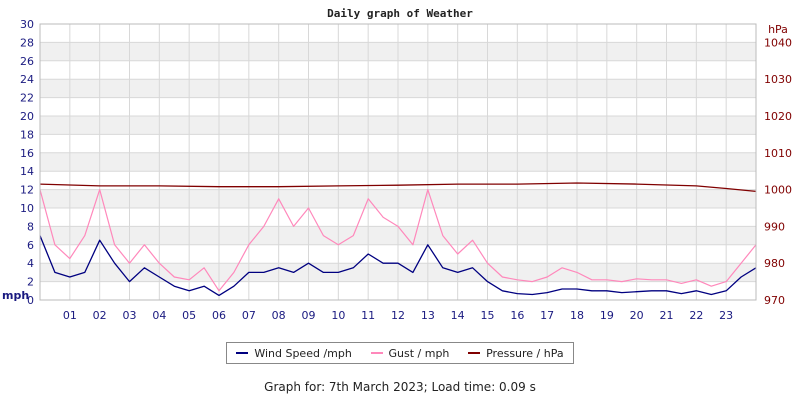 Image resolution: width=800 pixels, height=400 pixels. Describe the element at coordinates (488, 315) in the screenshot. I see `x-tick-label: 15` at that location.